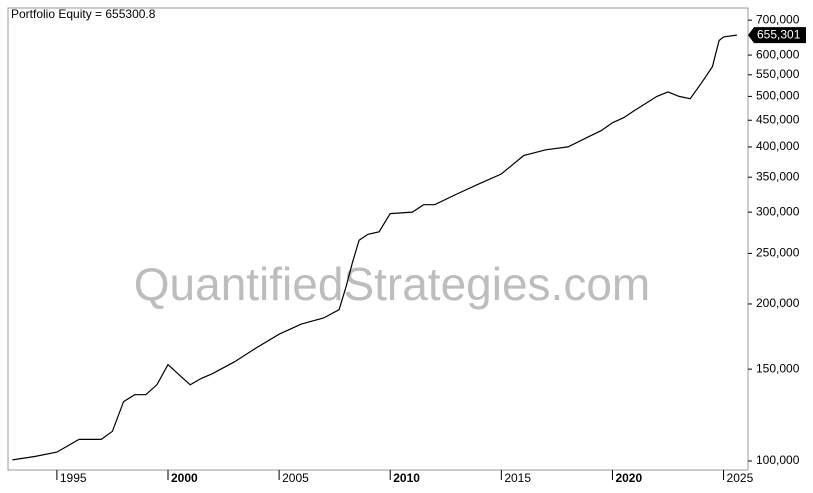  Describe the element at coordinates (778, 368) in the screenshot. I see `y-tick-label: 150,000` at that location.